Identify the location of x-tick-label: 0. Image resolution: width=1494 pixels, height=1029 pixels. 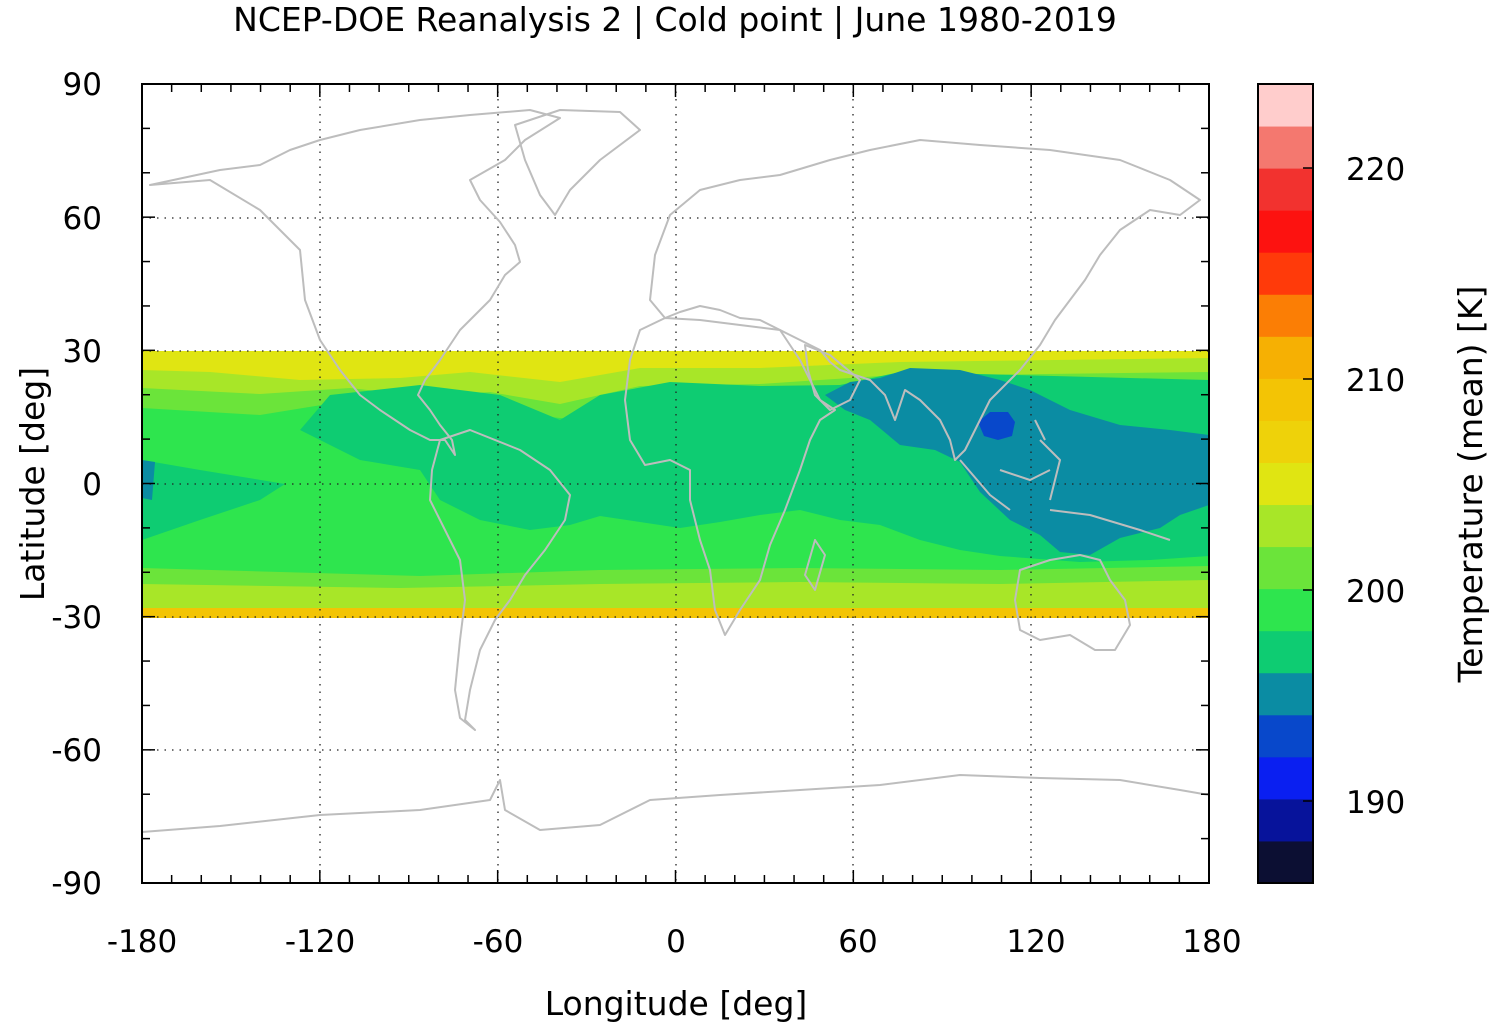
(676, 942).